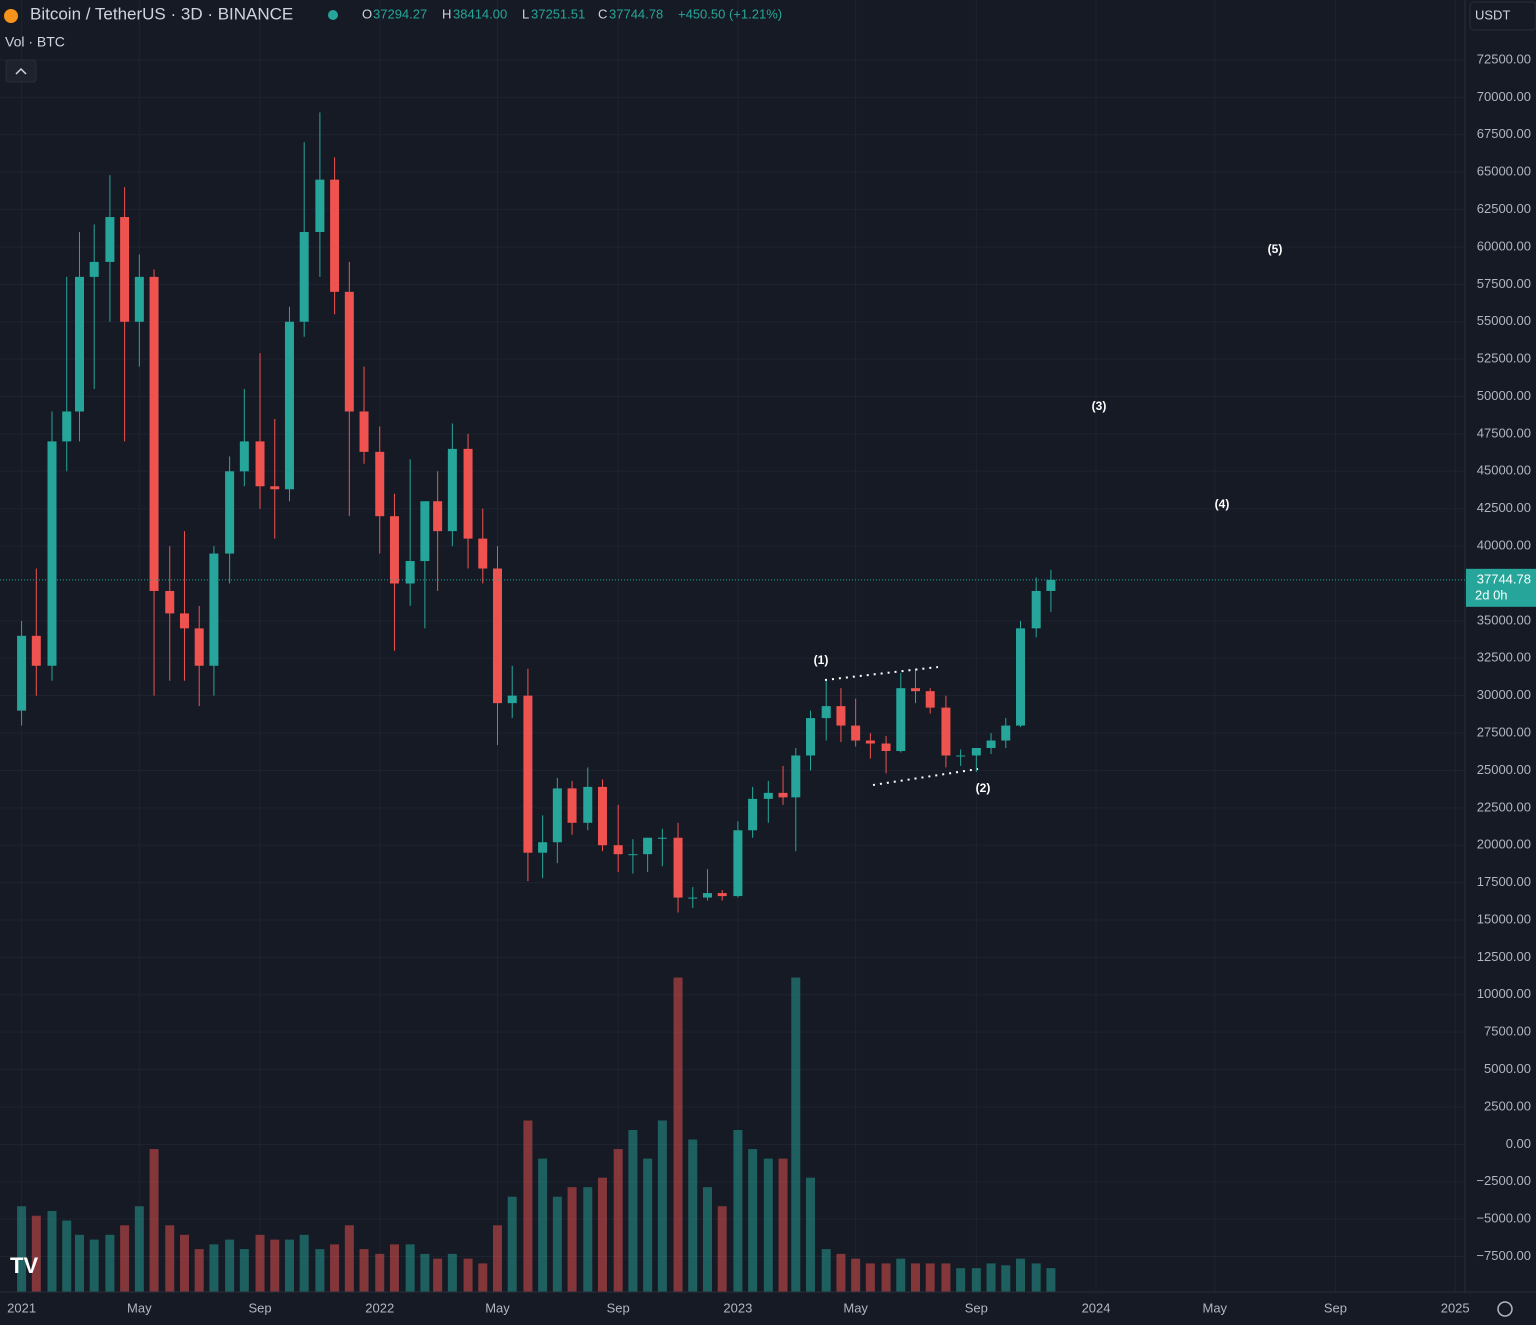  I want to click on y-tick-label: 35000.00, so click(1504, 619).